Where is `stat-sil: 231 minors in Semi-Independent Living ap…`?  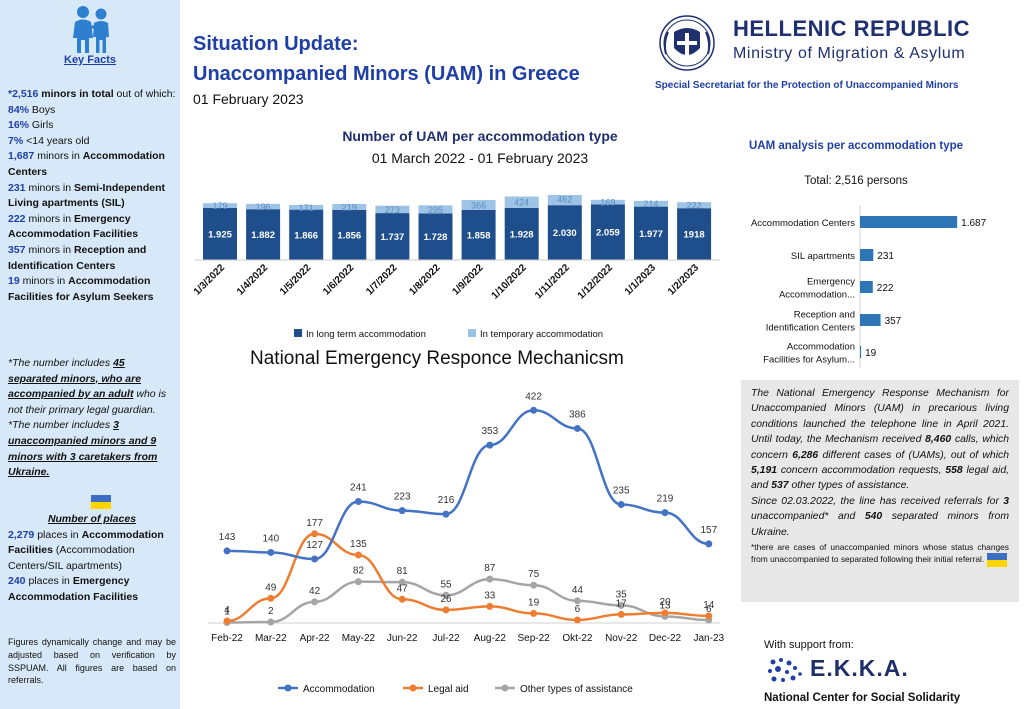 stat-sil: 231 minors in Semi-Independent Living ap… is located at coordinates (86, 195).